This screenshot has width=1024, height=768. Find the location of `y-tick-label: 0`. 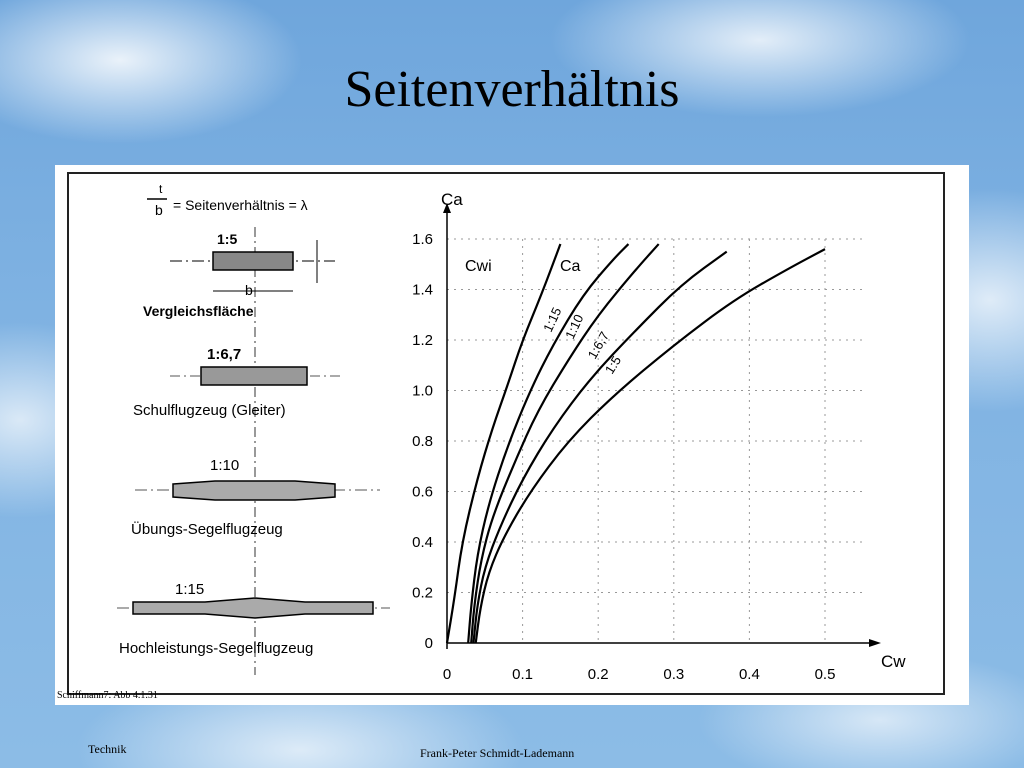

y-tick-label: 0 is located at coordinates (429, 643).